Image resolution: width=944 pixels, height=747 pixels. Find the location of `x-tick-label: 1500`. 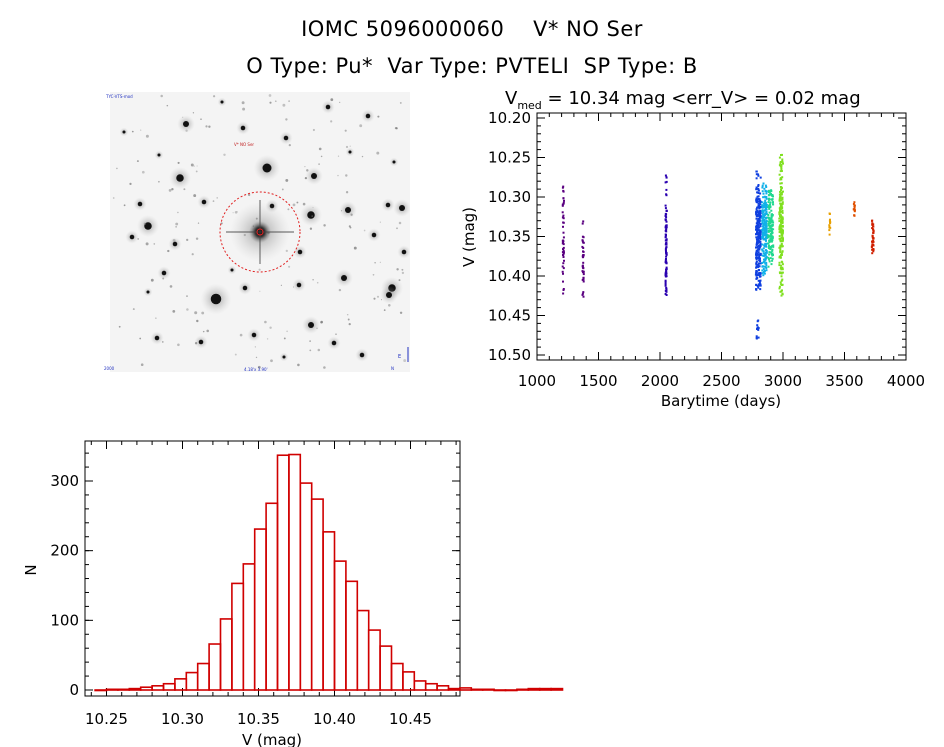

x-tick-label: 1500 is located at coordinates (598, 381).